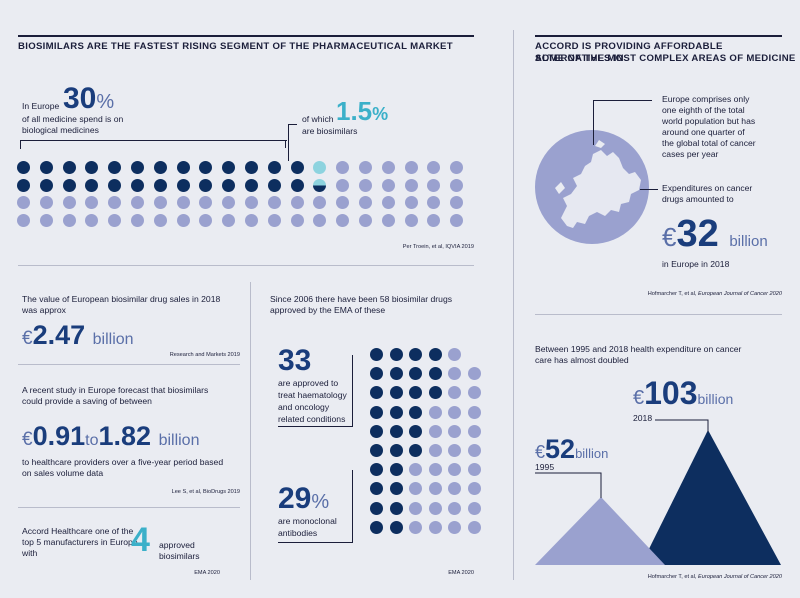  What do you see at coordinates (295, 498) in the screenshot?
I see `approvals-29-value: 29` at bounding box center [295, 498].